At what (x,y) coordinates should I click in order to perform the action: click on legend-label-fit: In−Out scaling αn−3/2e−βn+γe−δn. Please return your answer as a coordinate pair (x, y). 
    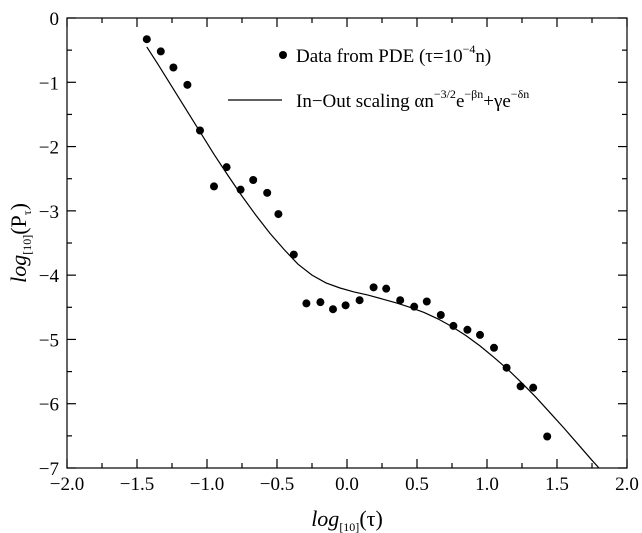
    Looking at the image, I should click on (412, 99).